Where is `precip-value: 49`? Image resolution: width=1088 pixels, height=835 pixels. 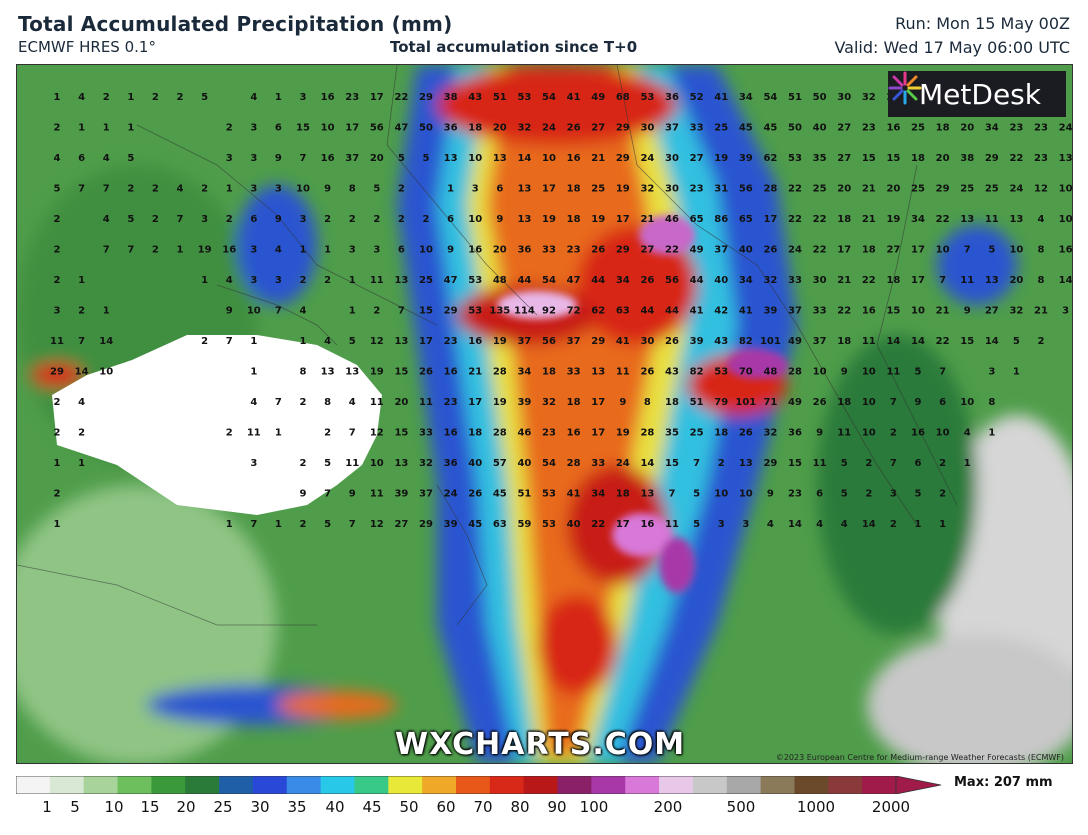 precip-value: 49 is located at coordinates (598, 97).